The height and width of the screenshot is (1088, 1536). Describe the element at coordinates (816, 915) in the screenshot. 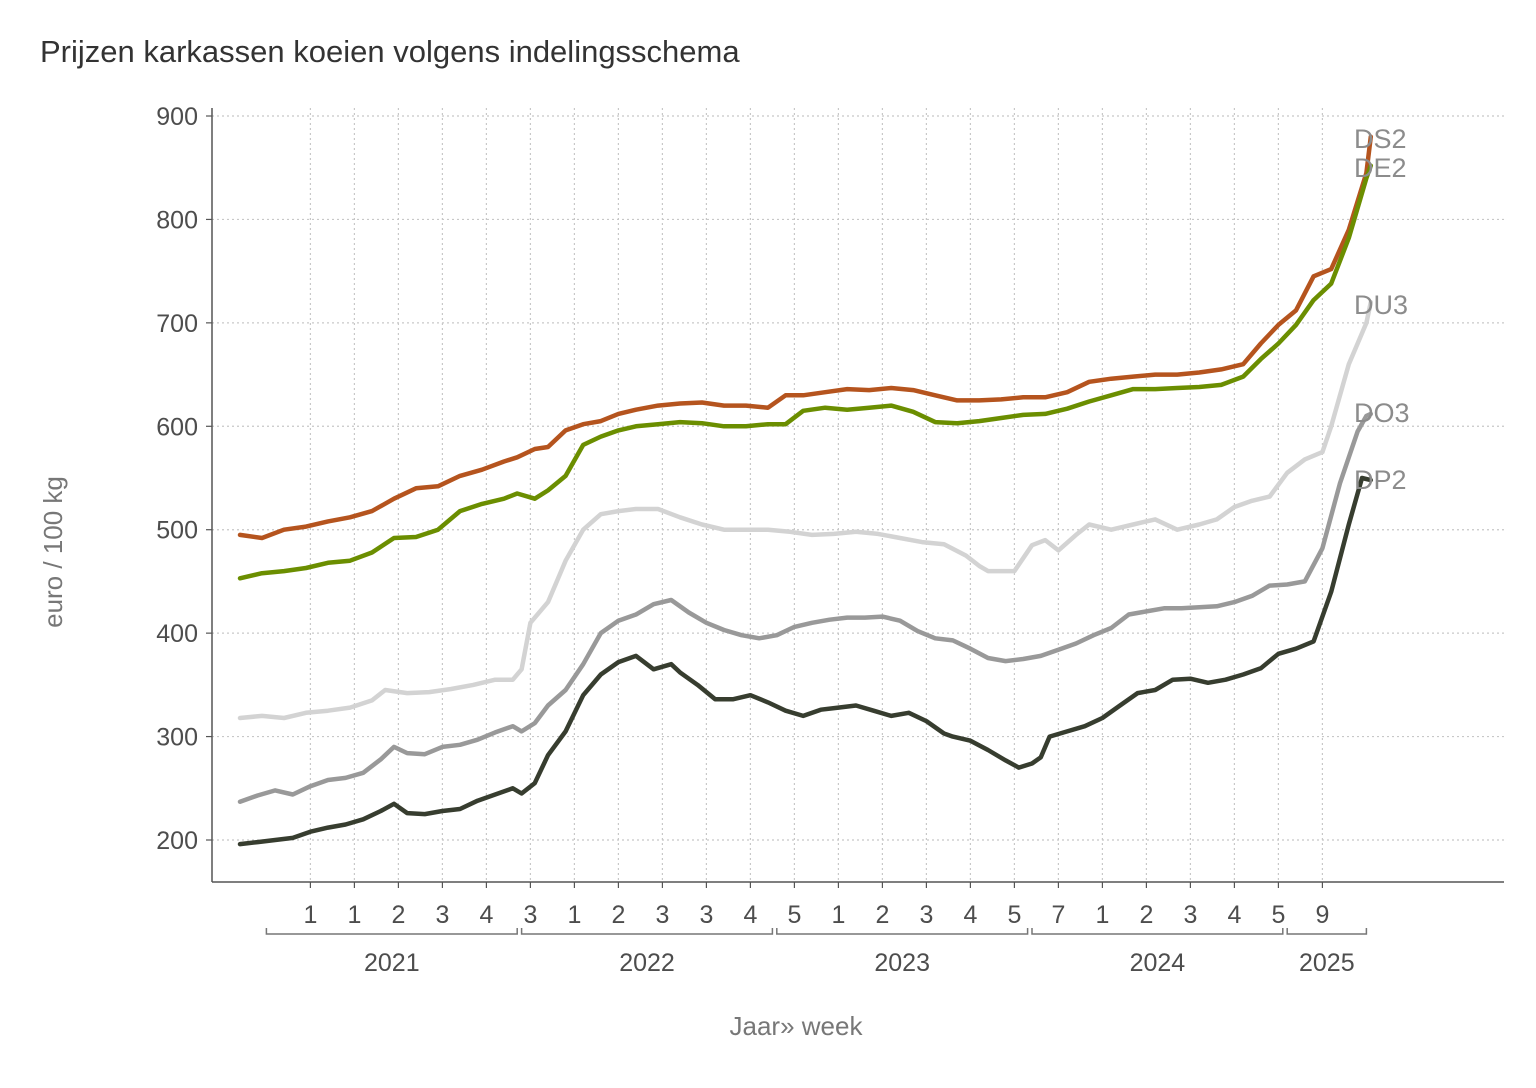

I see `x-tick-labels: 1 1 2 3 4 3 1 2 3 3 4 5 1 2 3 4 5 7 1 2 3 4 5 9` at that location.